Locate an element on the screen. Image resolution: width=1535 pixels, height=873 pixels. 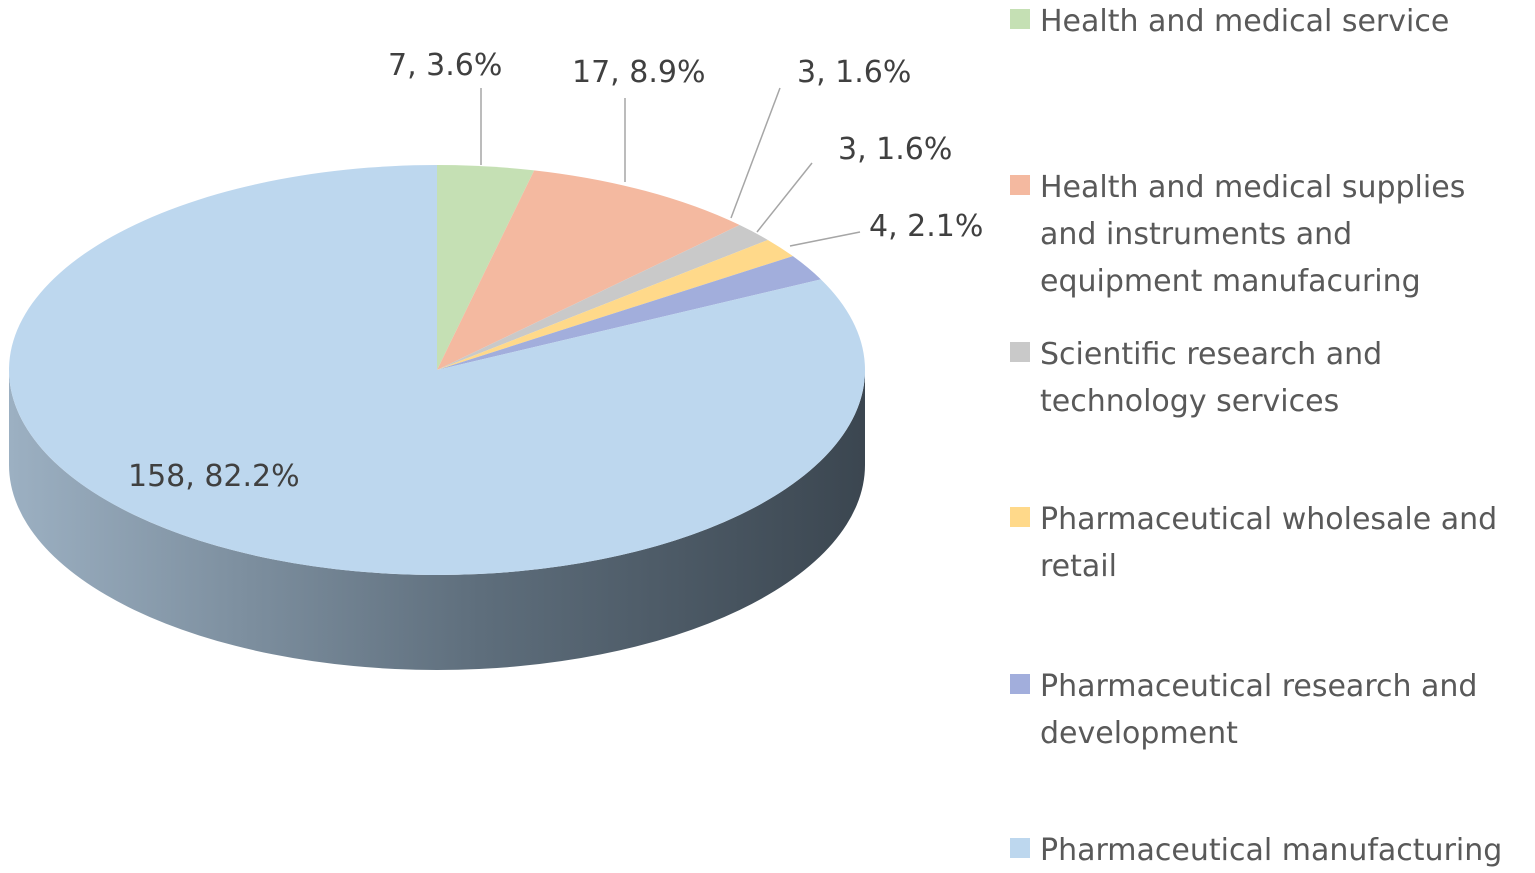
legend-label-4-line-1: Pharmaceutical wholesale and is located at coordinates (1268, 519).